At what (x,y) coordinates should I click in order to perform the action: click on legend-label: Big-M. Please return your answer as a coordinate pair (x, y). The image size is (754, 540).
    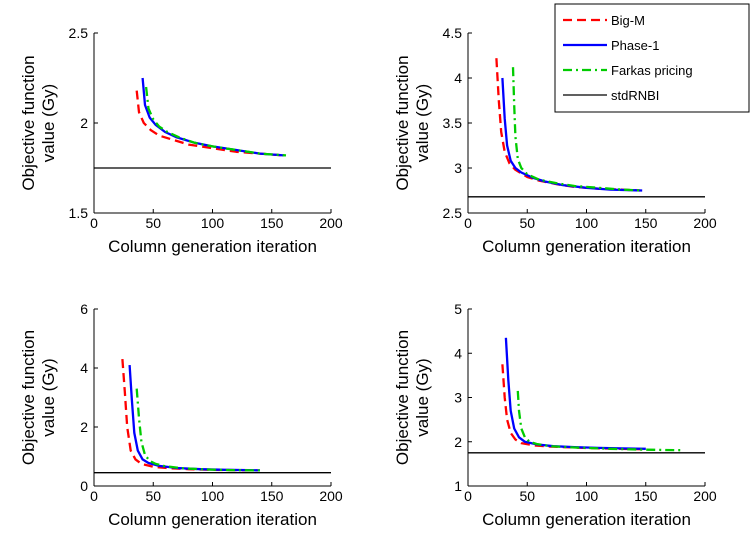
    Looking at the image, I should click on (628, 20).